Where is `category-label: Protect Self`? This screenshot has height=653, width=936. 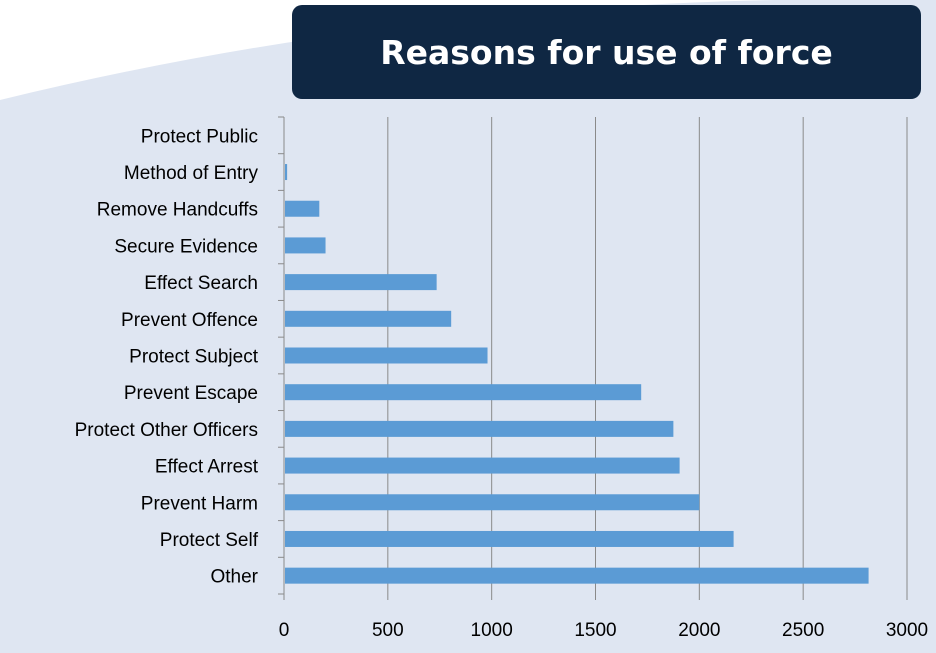
category-label: Protect Self is located at coordinates (209, 540).